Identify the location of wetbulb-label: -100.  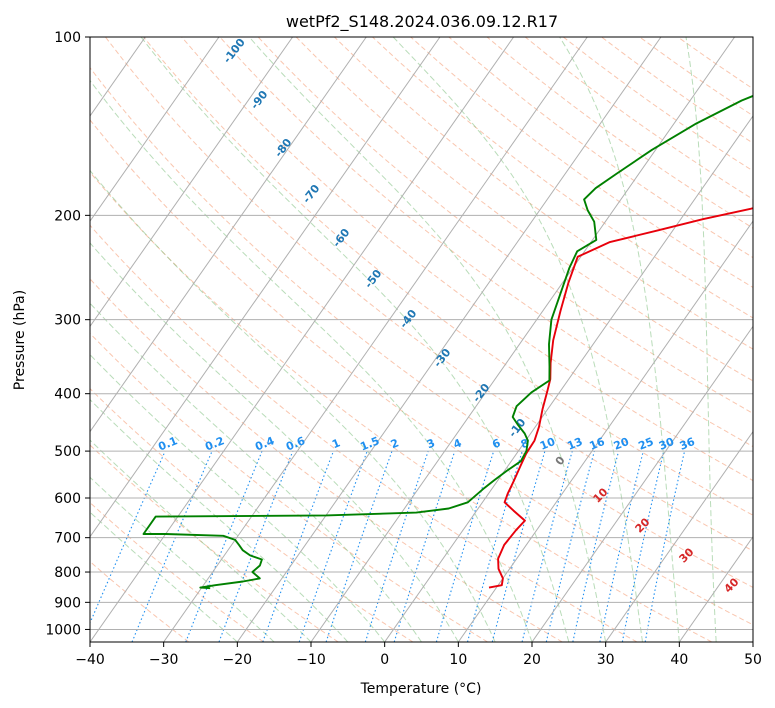
(234, 51).